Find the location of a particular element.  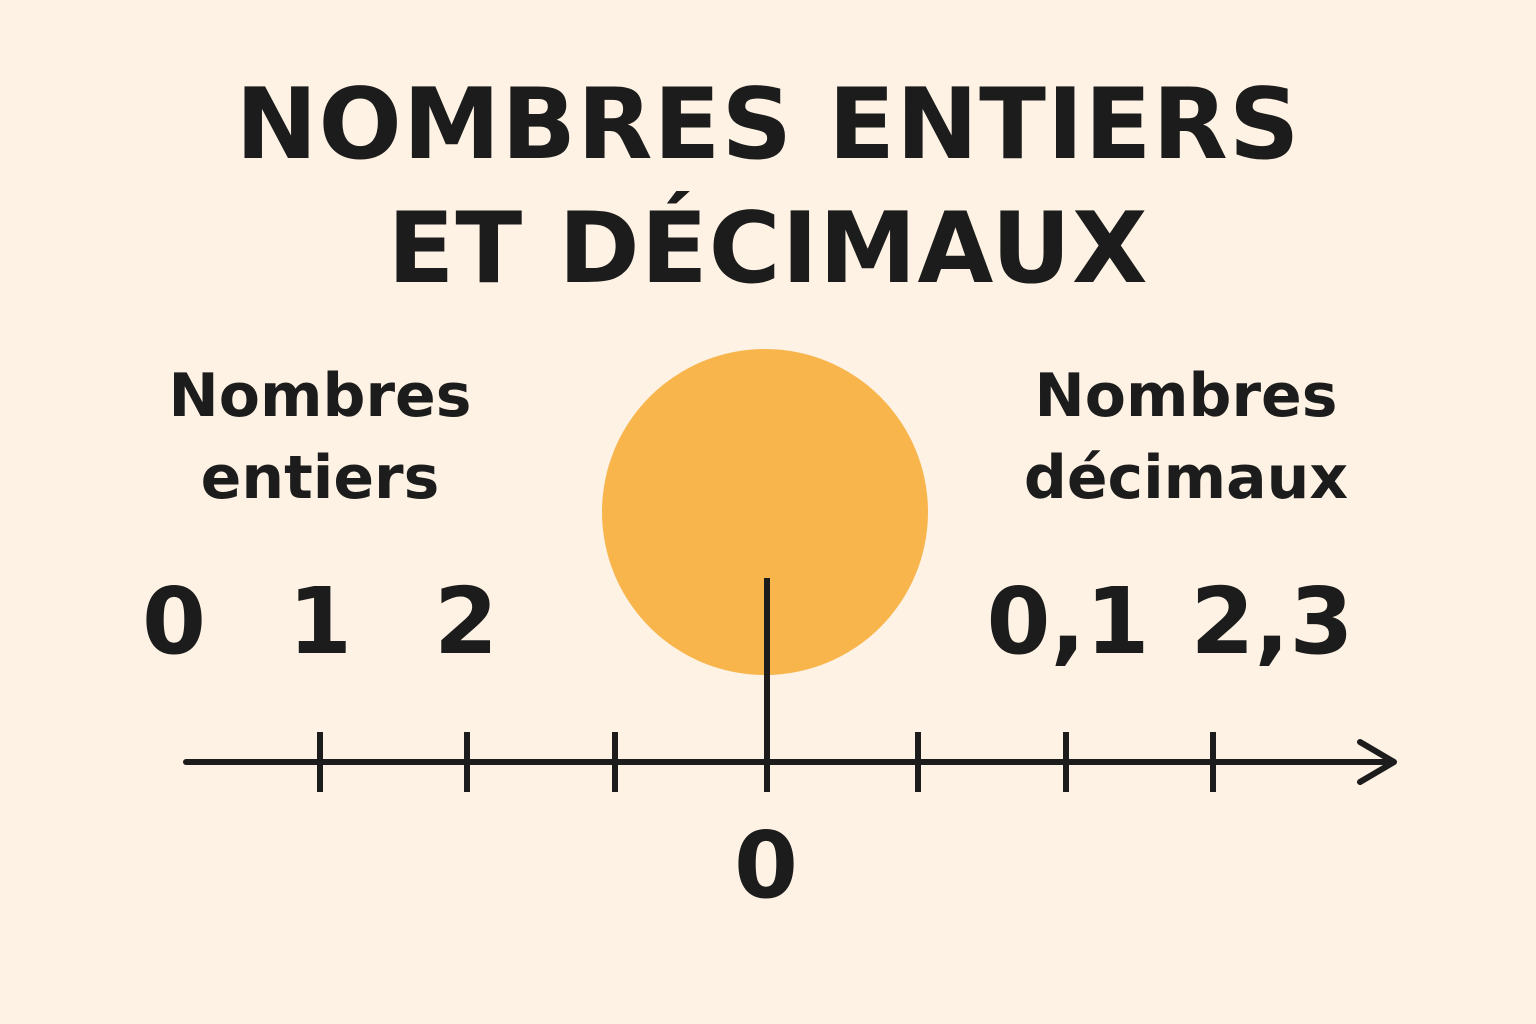

decimal-example-2-3: 2,3 is located at coordinates (1272, 621).